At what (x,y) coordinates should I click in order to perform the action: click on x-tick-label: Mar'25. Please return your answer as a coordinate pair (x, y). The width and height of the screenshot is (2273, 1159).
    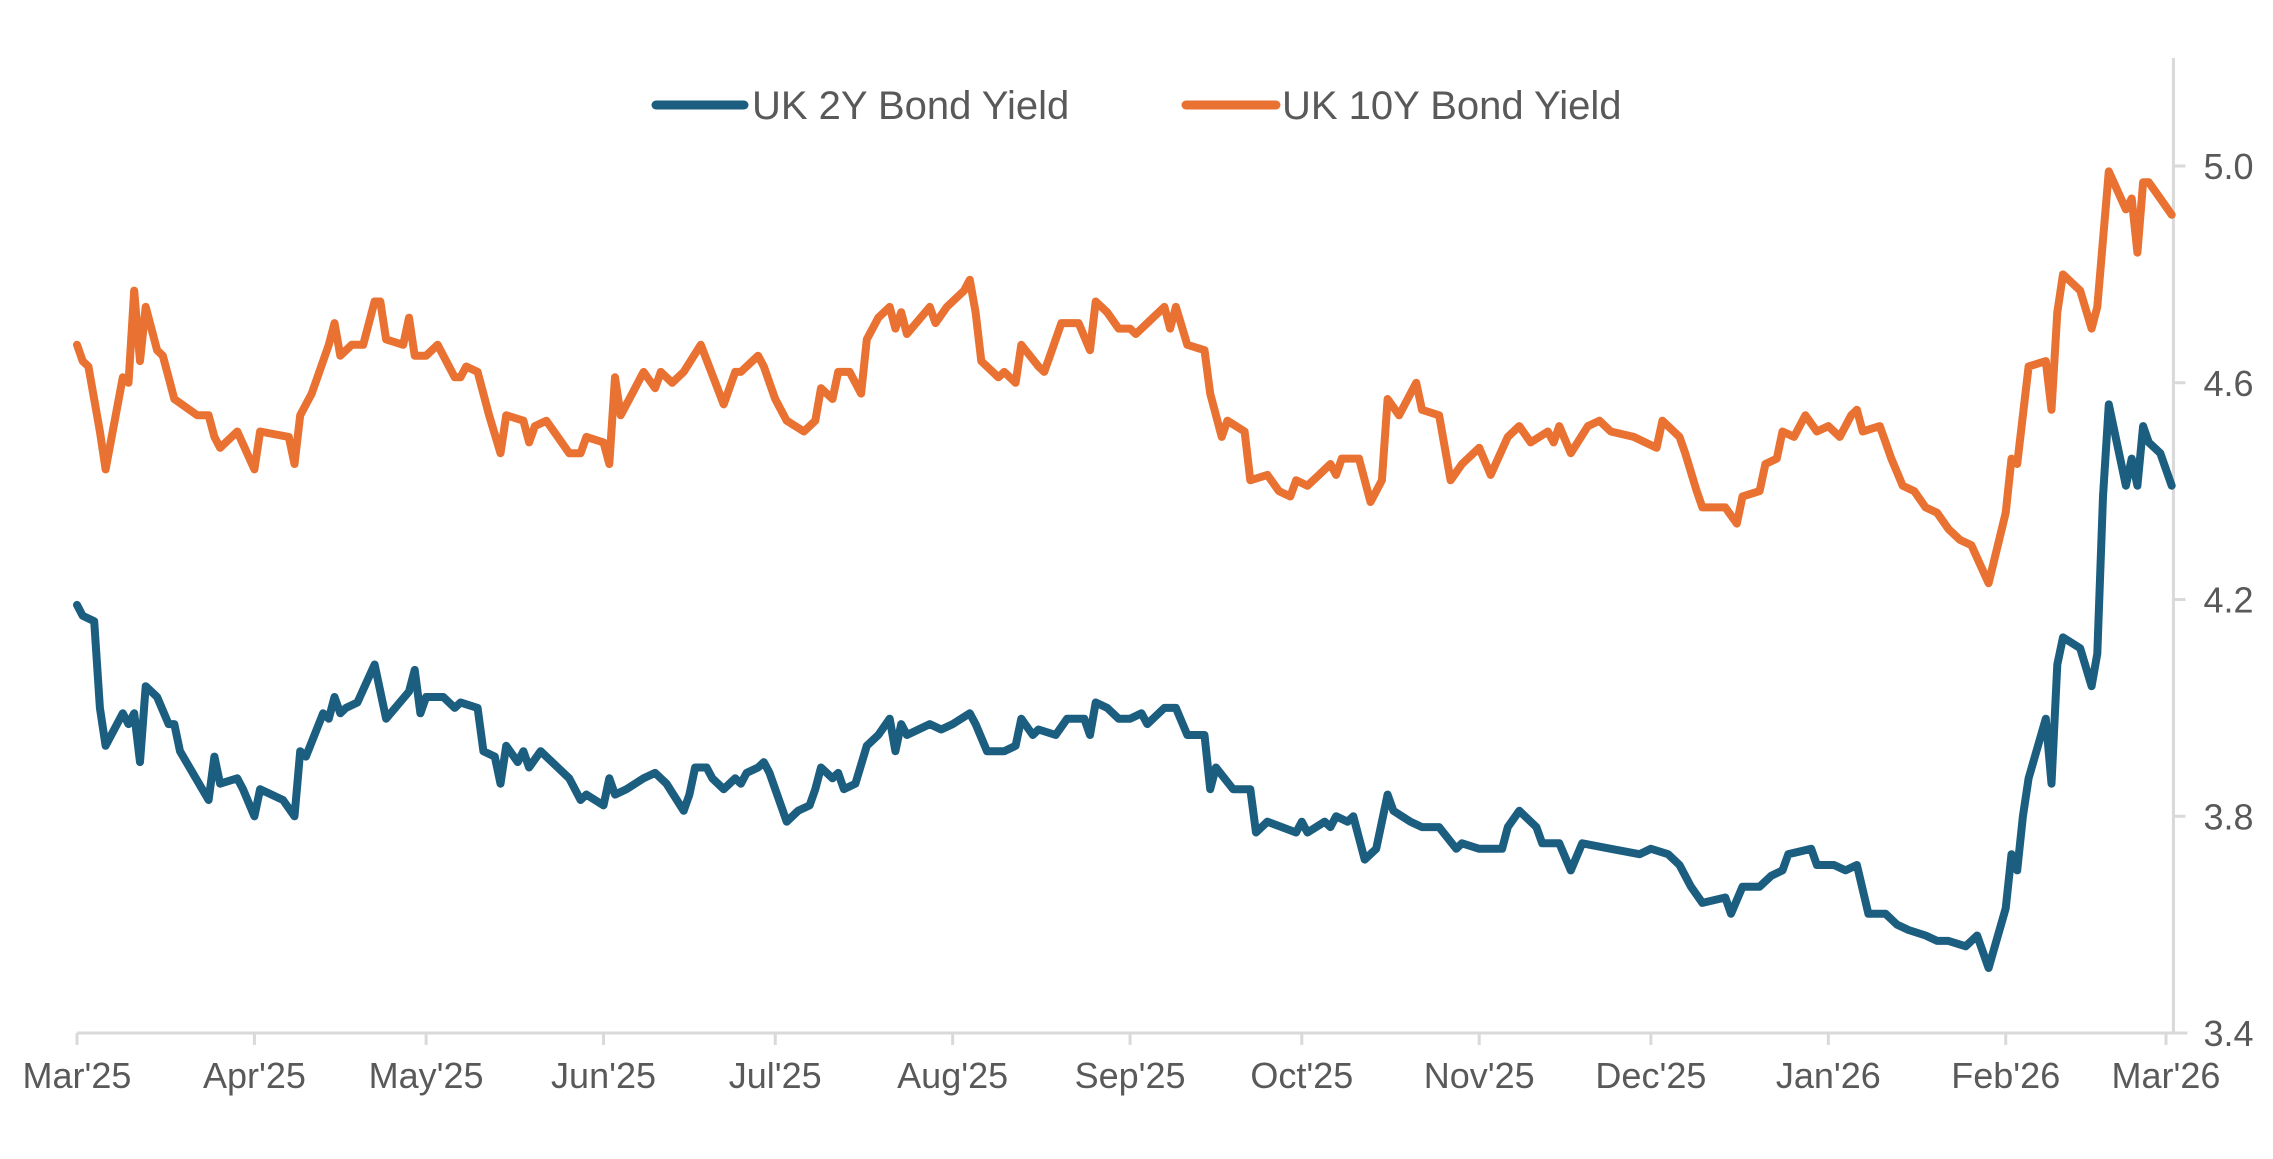
    Looking at the image, I should click on (77, 1075).